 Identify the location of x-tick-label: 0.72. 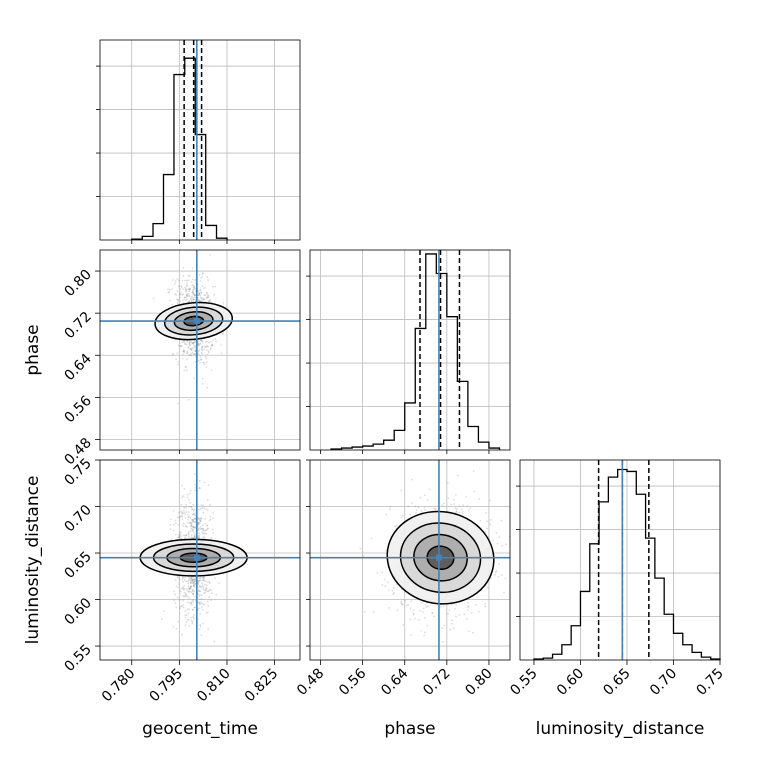
(436, 682).